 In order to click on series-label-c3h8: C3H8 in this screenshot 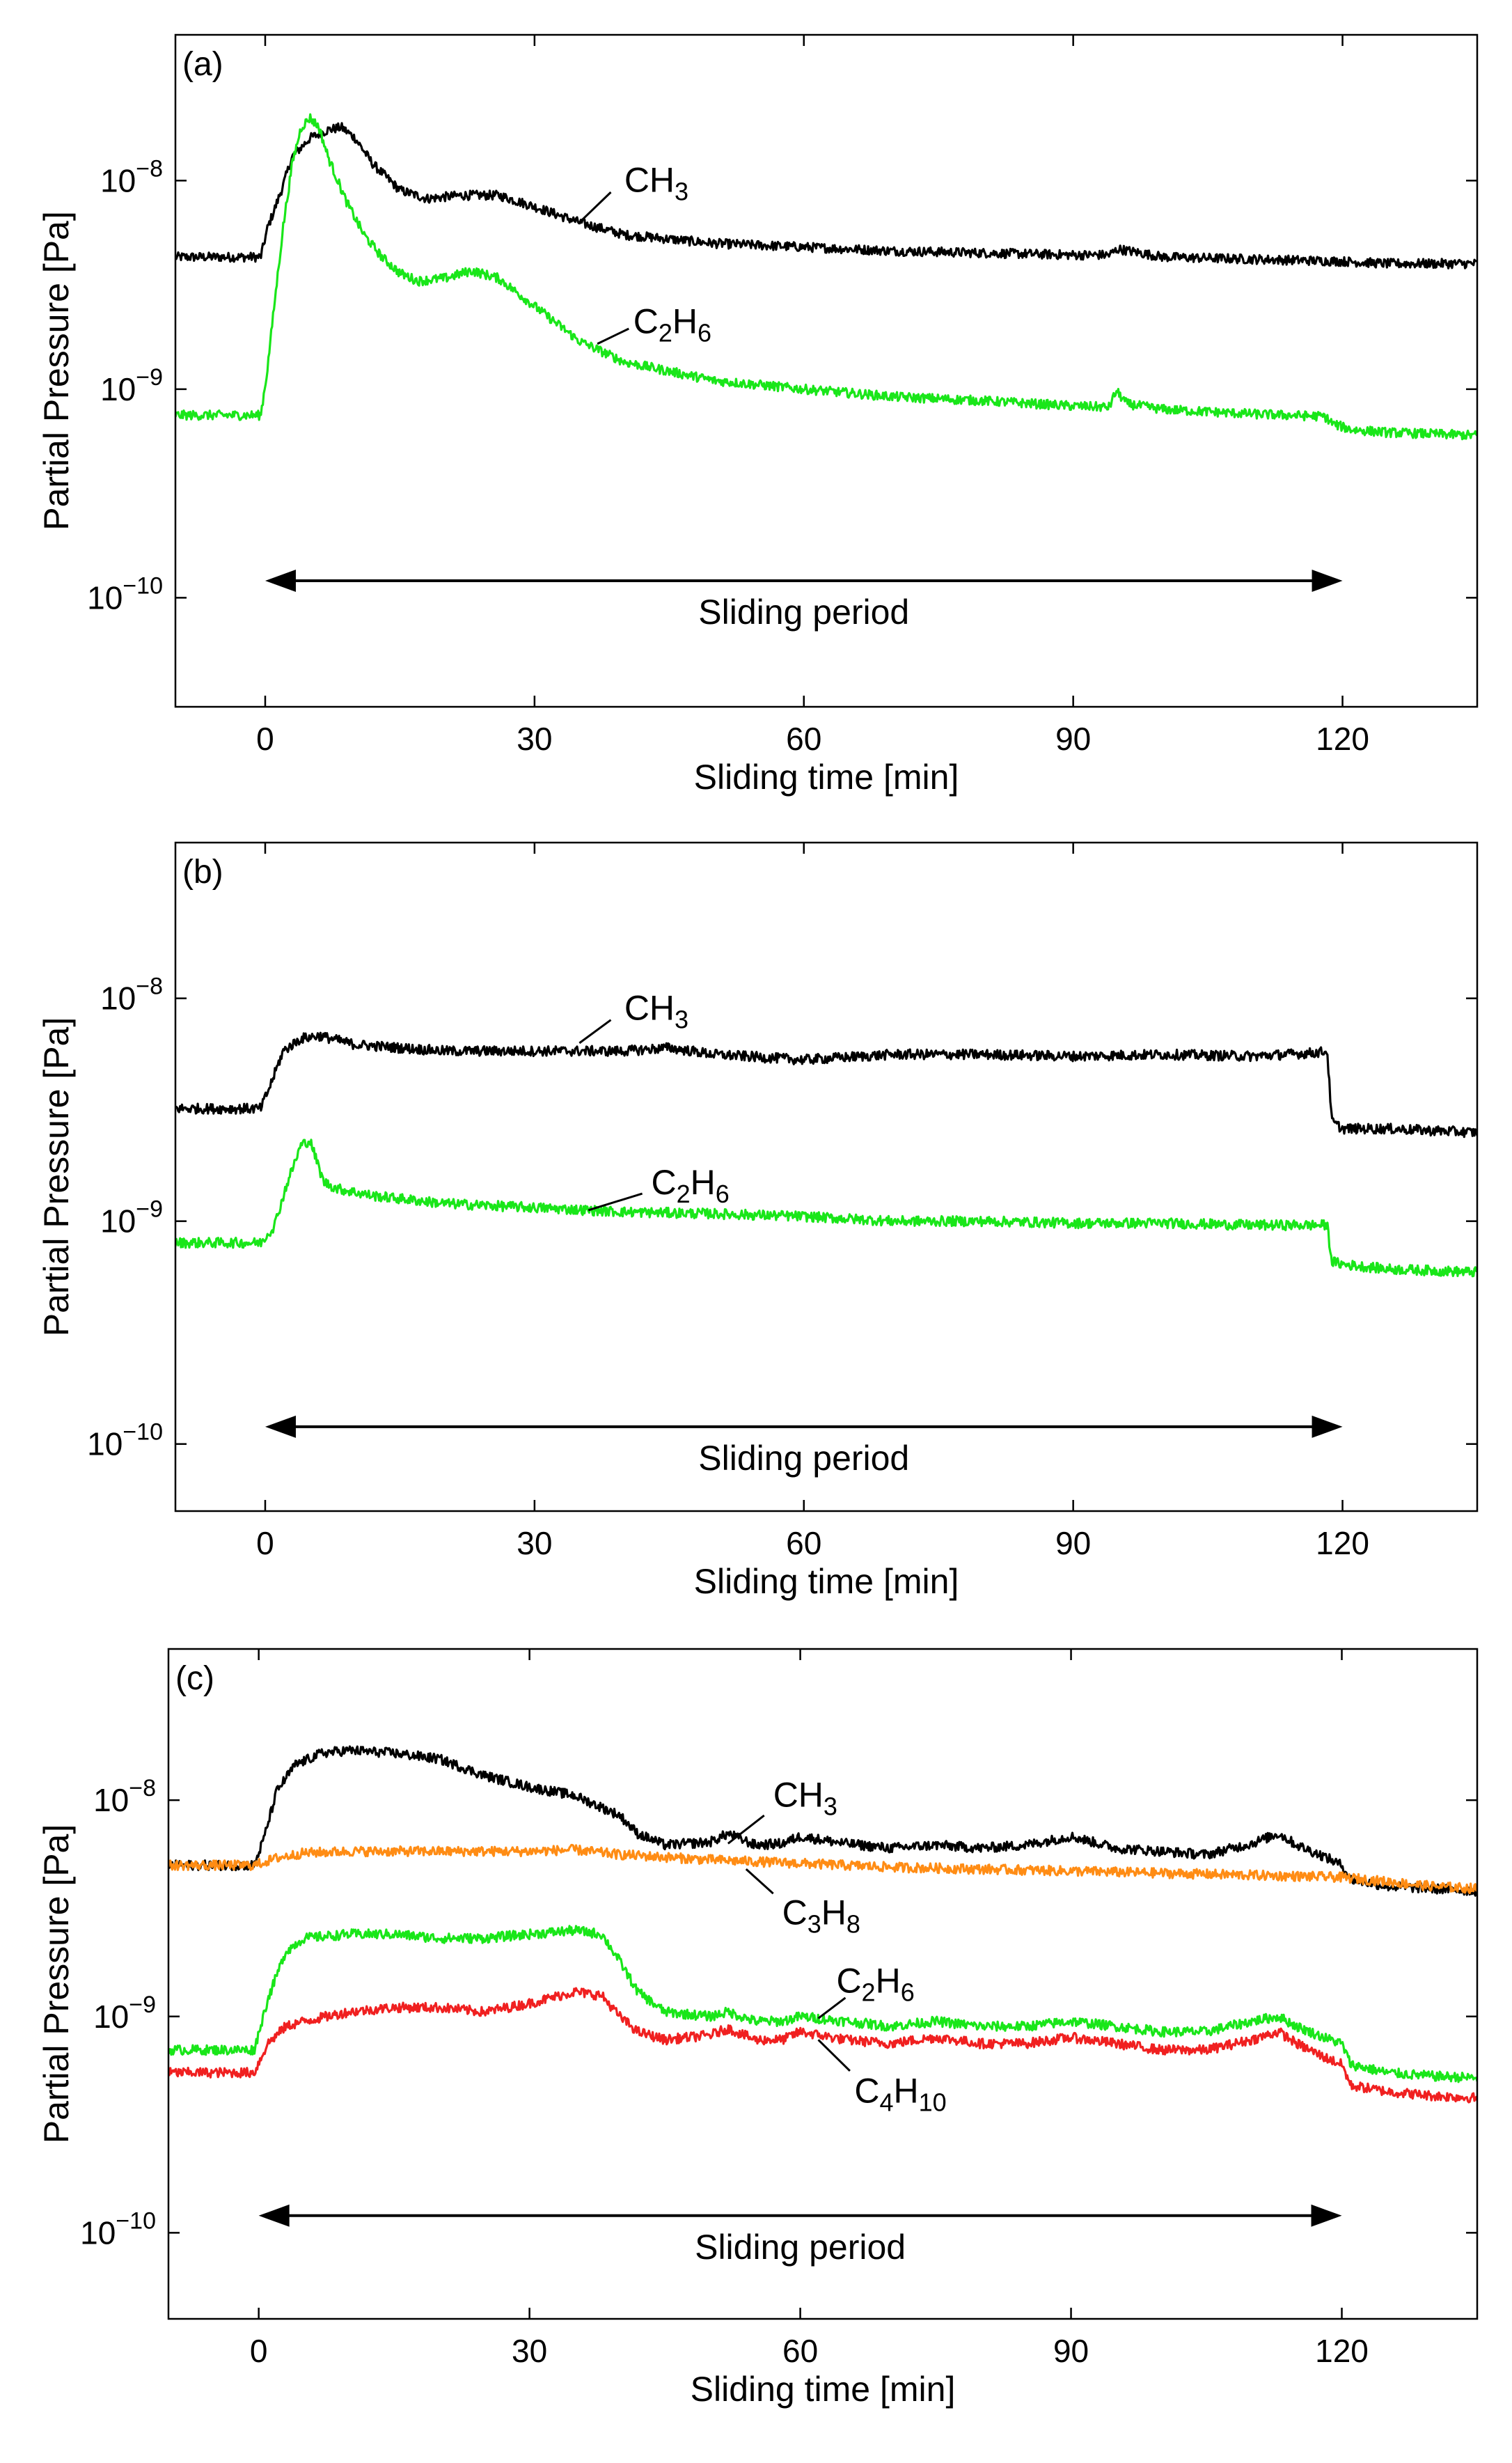, I will do `click(821, 1916)`.